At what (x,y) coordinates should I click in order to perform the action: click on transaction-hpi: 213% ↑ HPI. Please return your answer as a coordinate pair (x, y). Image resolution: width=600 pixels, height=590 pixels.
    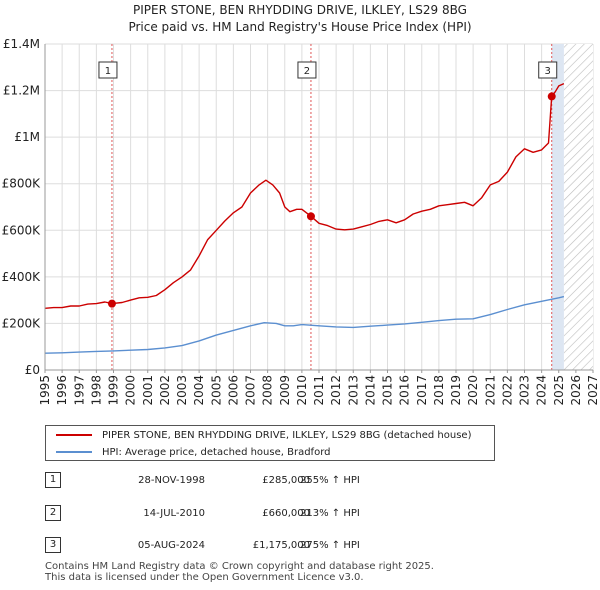
    Looking at the image, I should click on (330, 513).